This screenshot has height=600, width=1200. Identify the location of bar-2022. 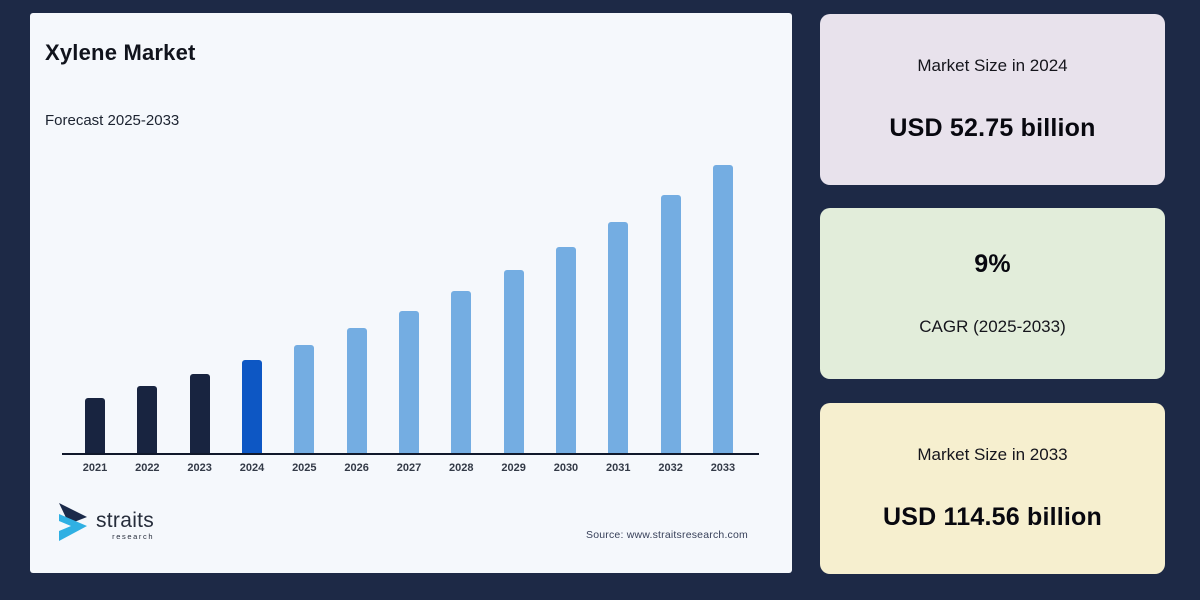
(147, 419).